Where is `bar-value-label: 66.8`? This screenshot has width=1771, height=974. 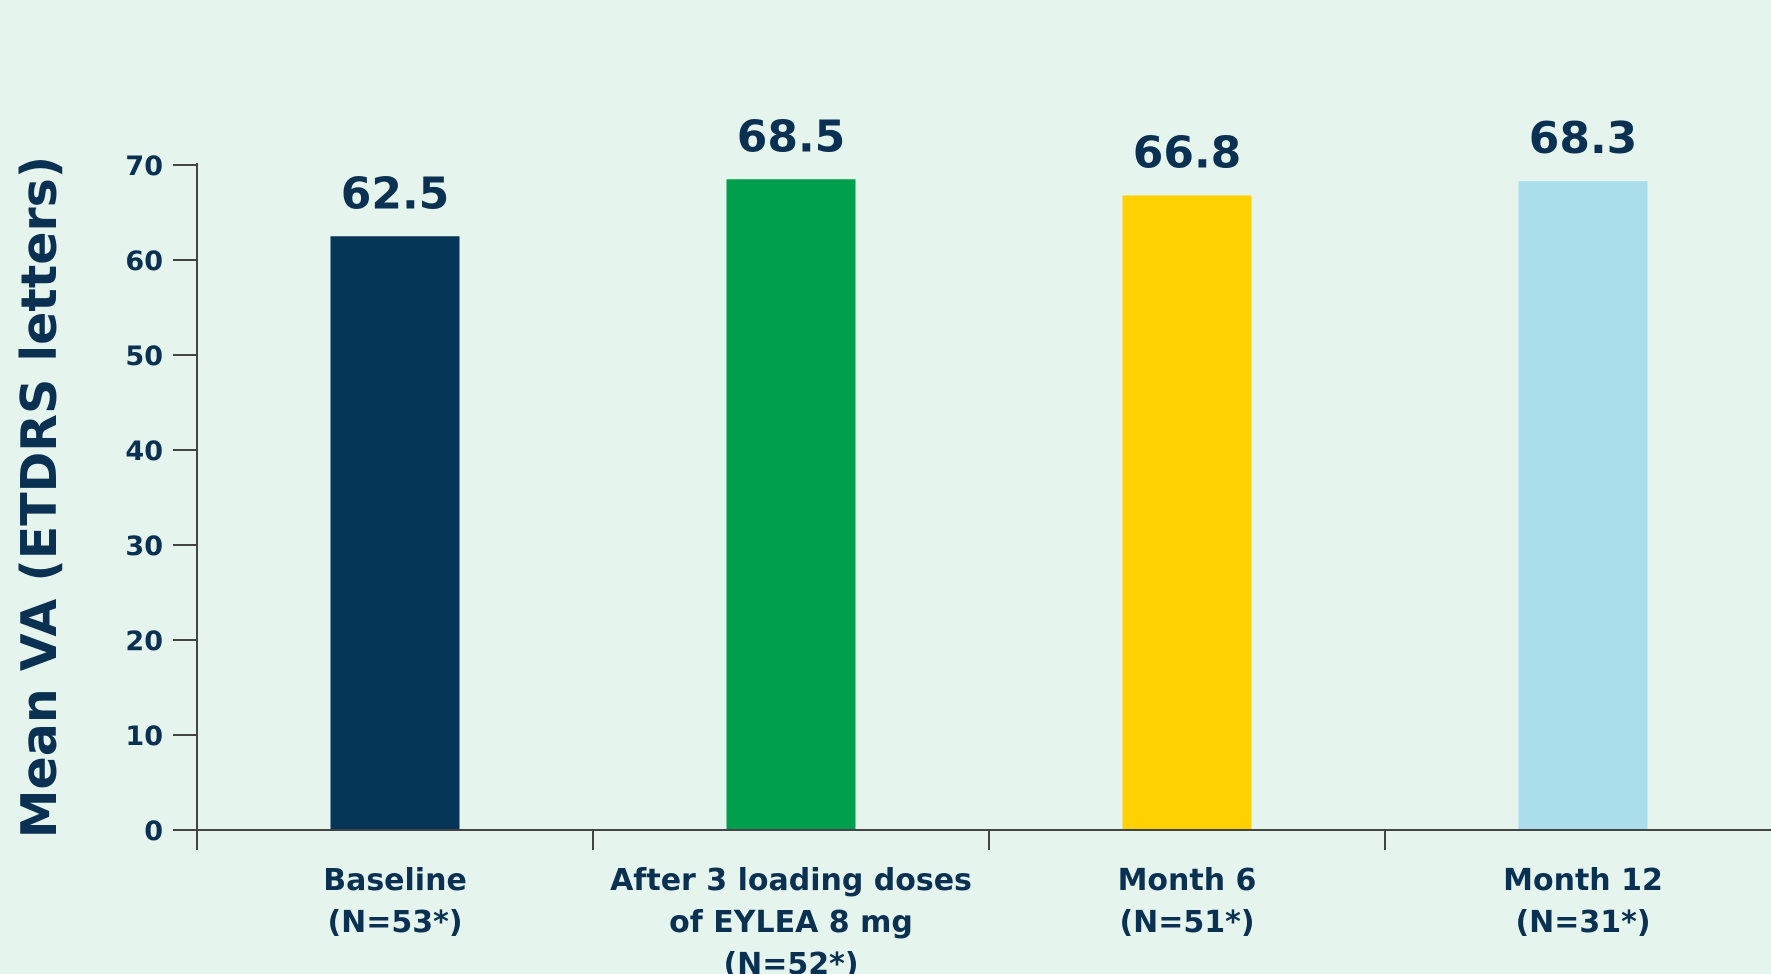
bar-value-label: 66.8 is located at coordinates (1187, 152).